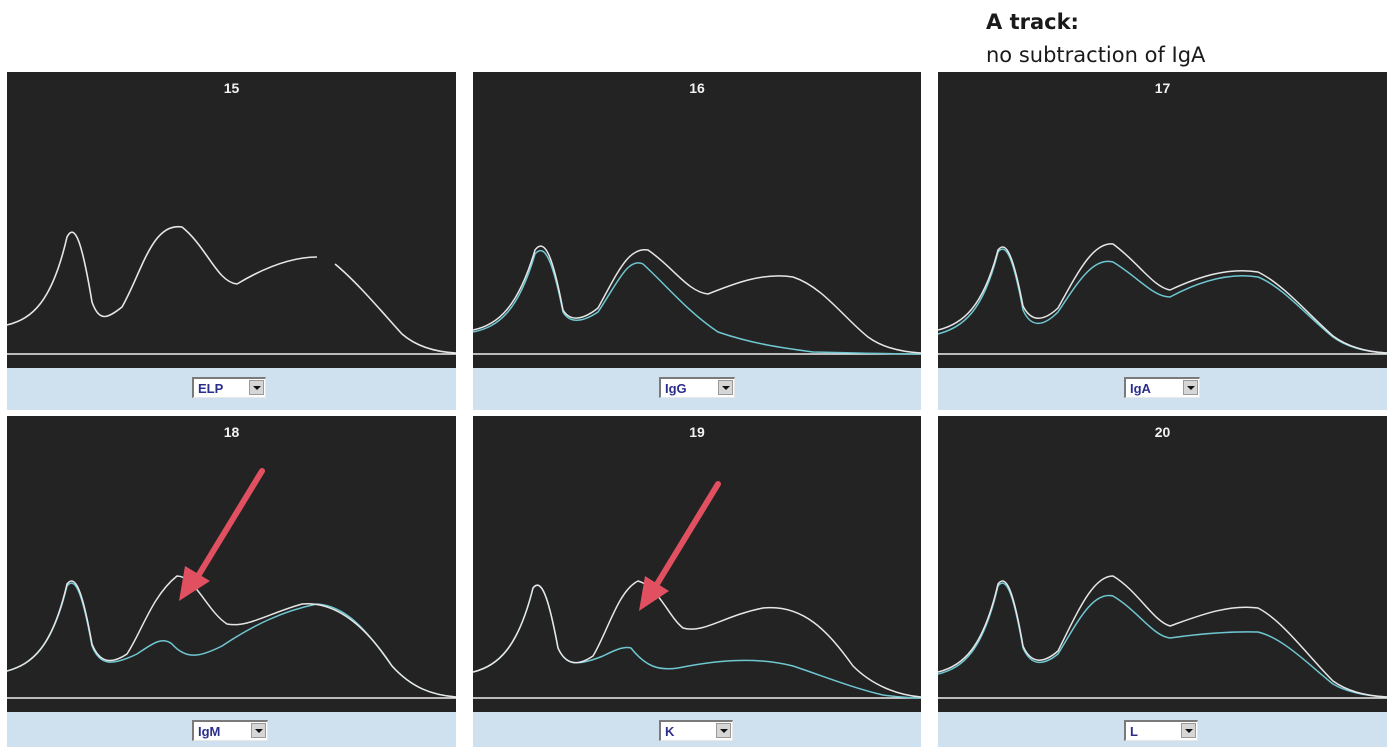 The image size is (1393, 747). What do you see at coordinates (697, 387) in the screenshot?
I see `fraction-select-16: IgG` at bounding box center [697, 387].